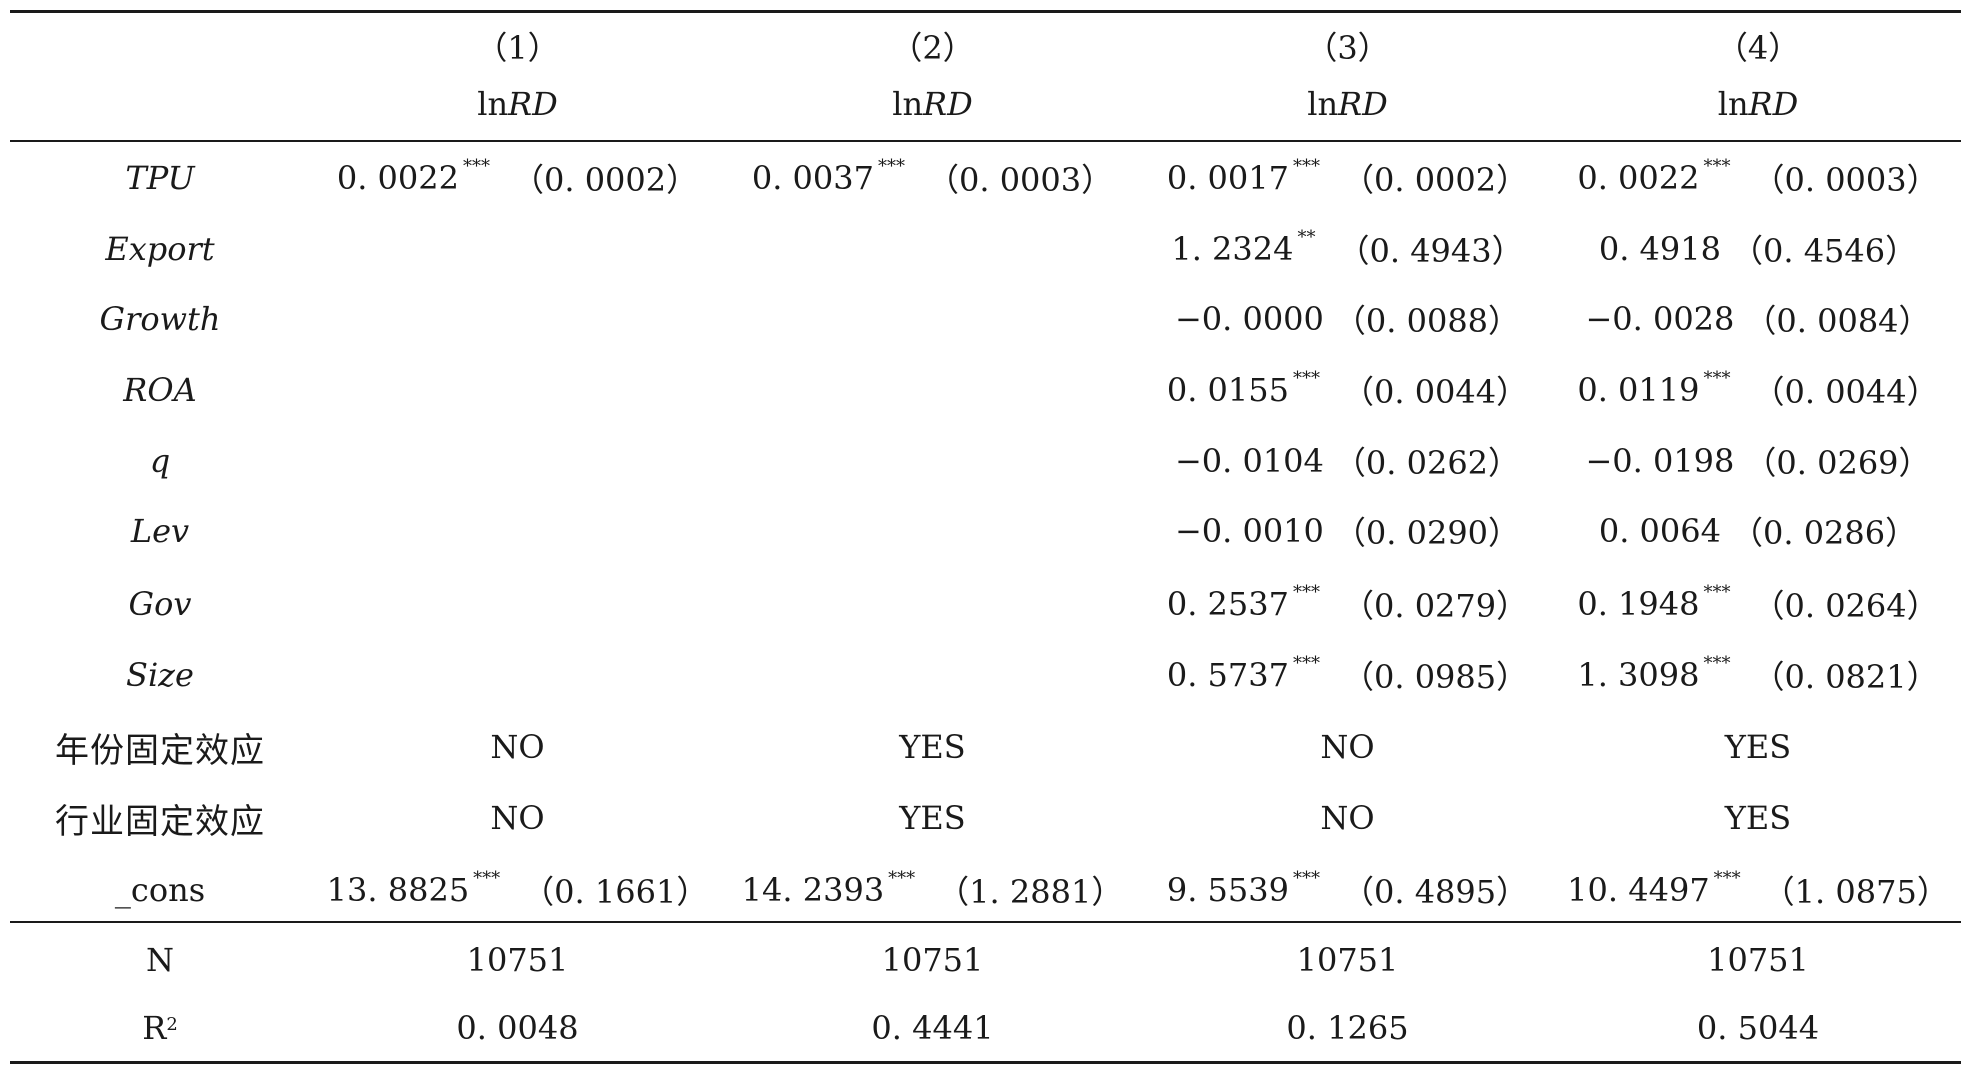 Image resolution: width=1971 pixels, height=1071 pixels. What do you see at coordinates (160, 675) in the screenshot?
I see `row-label: Size` at bounding box center [160, 675].